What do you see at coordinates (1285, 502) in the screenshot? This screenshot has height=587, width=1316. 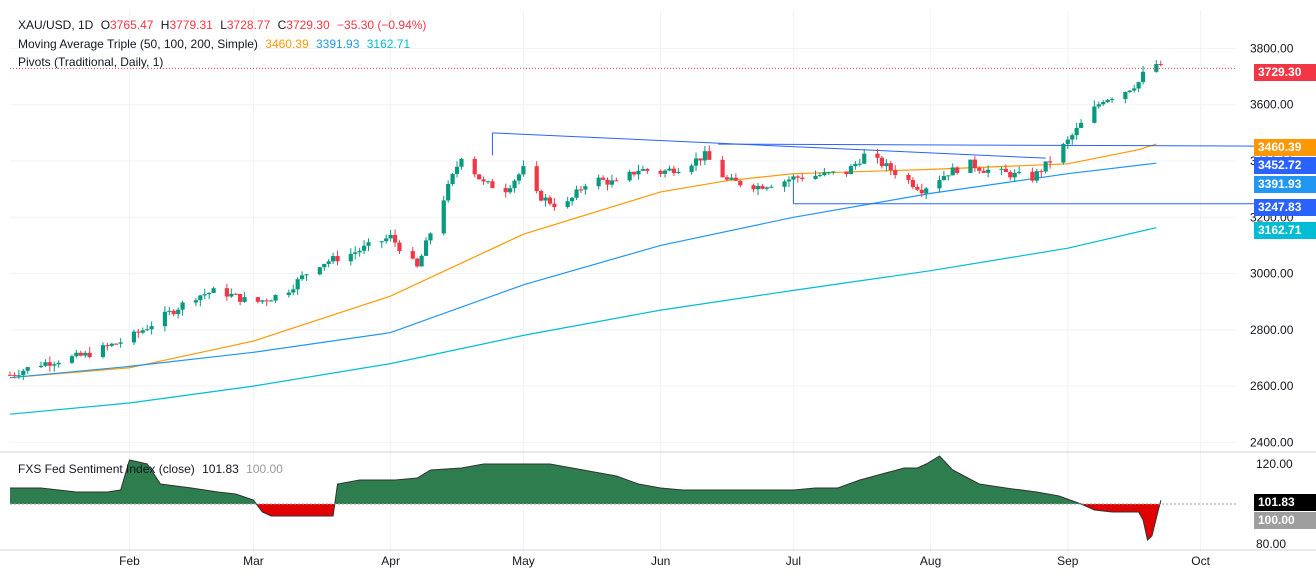 I see `indicator-value-tag: 101.83` at bounding box center [1285, 502].